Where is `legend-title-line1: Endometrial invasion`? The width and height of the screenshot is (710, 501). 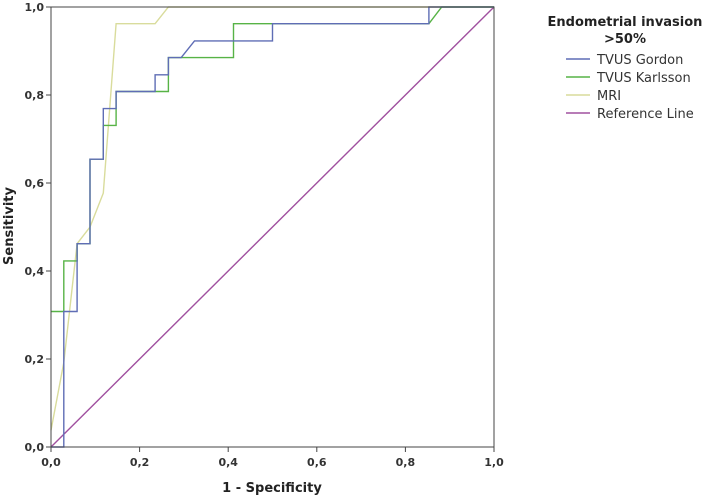 legend-title-line1: Endometrial invasion is located at coordinates (625, 22).